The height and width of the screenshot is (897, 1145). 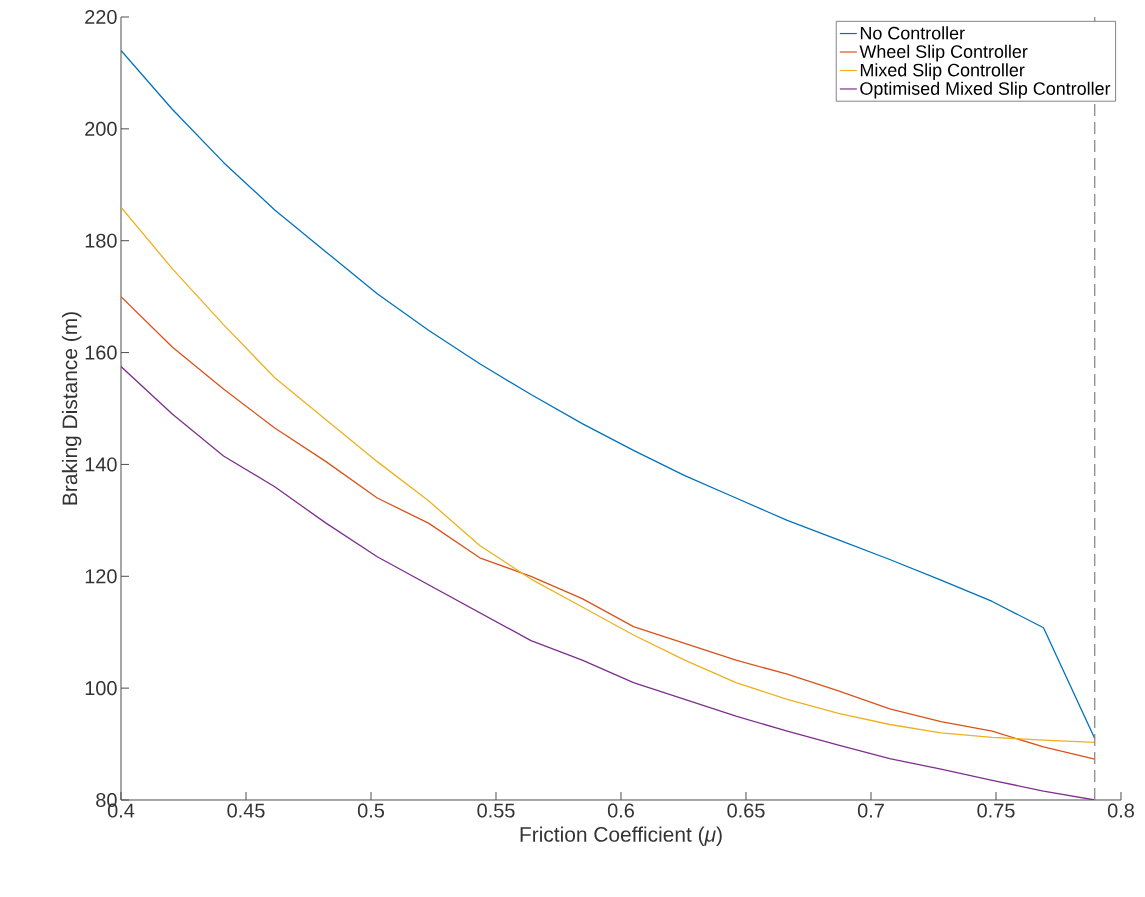 I want to click on legend-label: Optimised Mixed Slip Controller, so click(x=985, y=90).